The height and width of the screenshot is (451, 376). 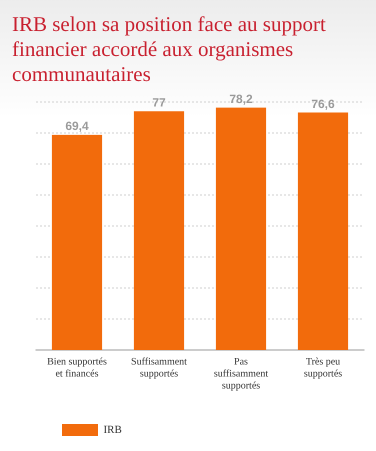 What do you see at coordinates (159, 103) in the screenshot?
I see `data-label: 77` at bounding box center [159, 103].